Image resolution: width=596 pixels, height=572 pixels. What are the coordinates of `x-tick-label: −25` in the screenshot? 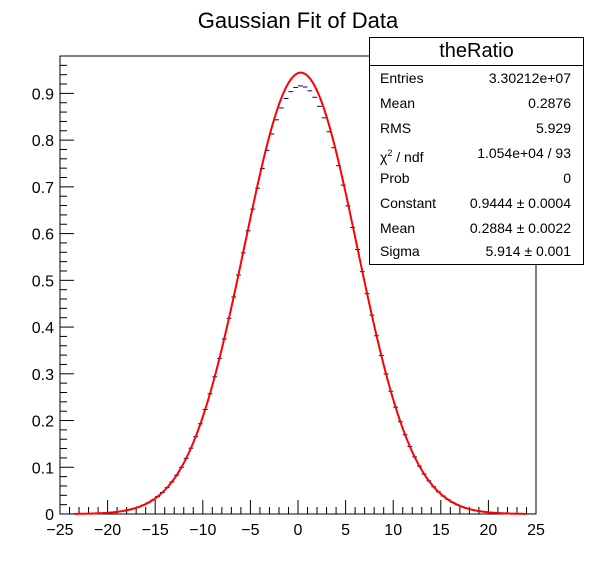 It's located at (59, 530).